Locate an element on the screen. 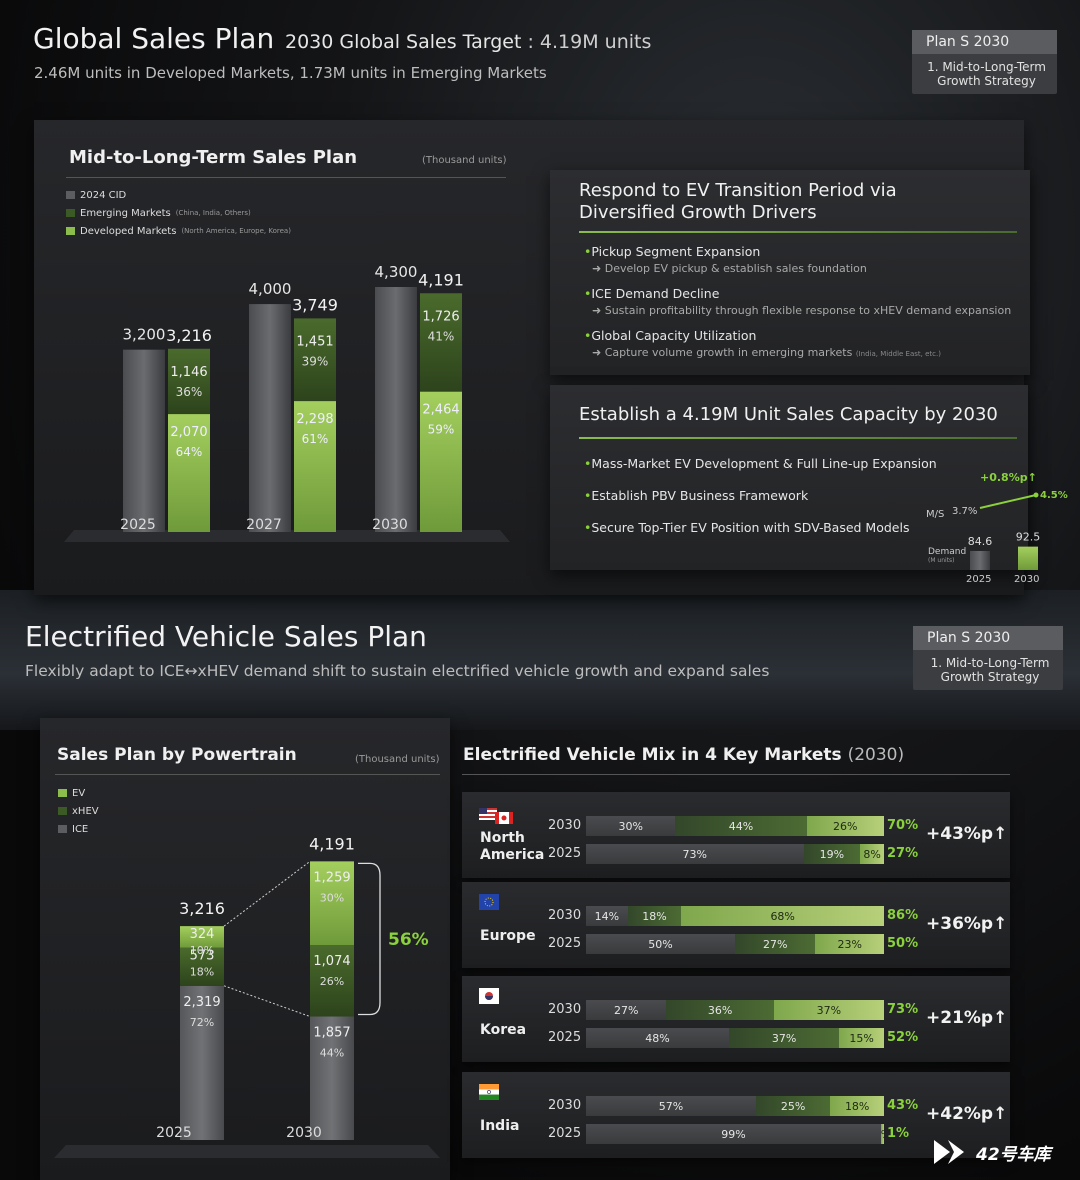  developed-value: 2,298 is located at coordinates (314, 419).